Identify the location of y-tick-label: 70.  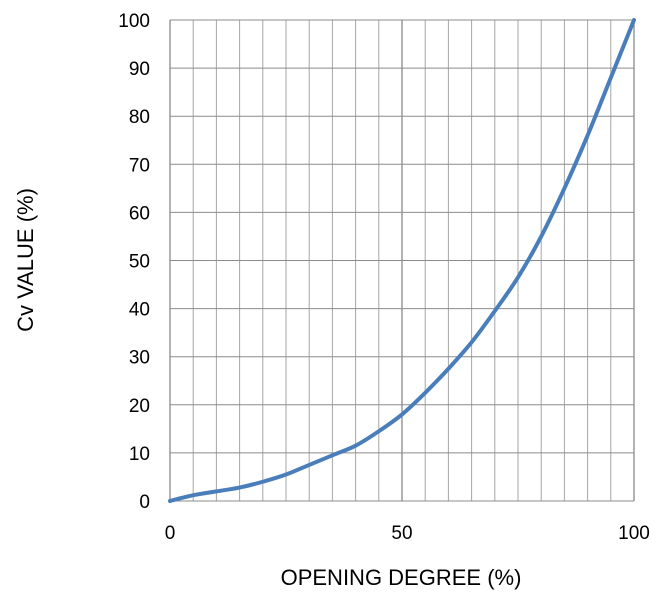
(139, 165).